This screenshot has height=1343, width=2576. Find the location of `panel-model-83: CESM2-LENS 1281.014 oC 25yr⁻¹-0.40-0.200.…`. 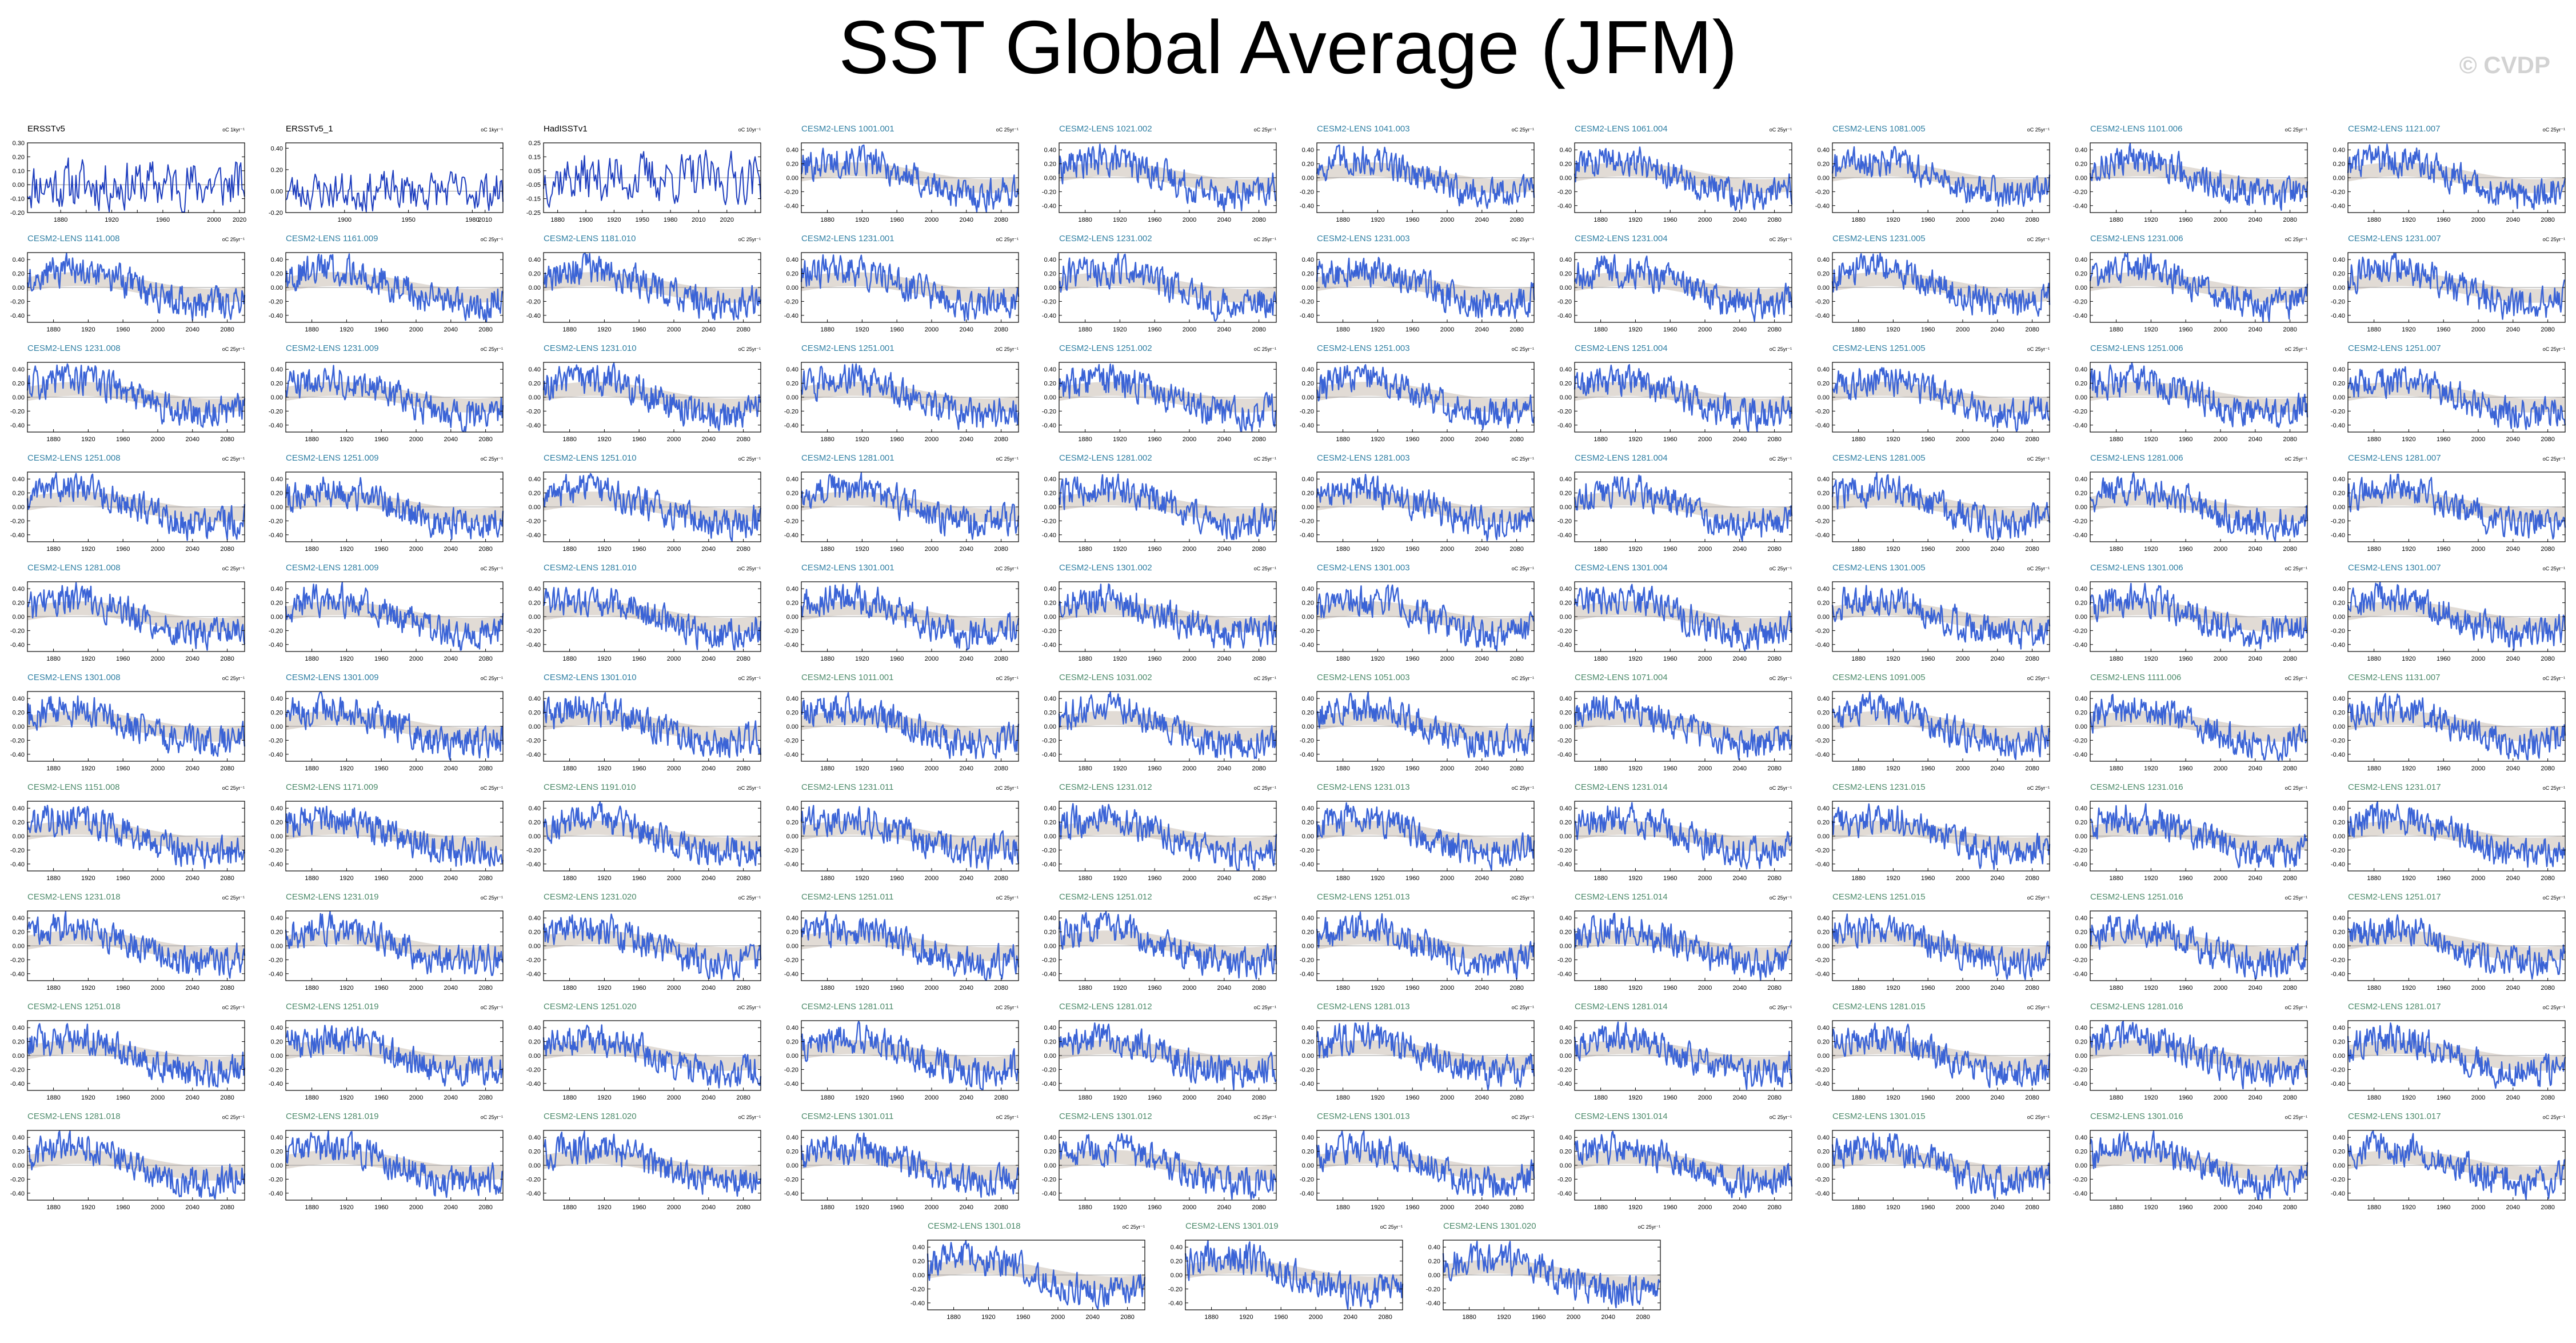

panel-model-83: CESM2-LENS 1281.014 oC 25yr⁻¹-0.40-0.200.… is located at coordinates (1675, 1051).